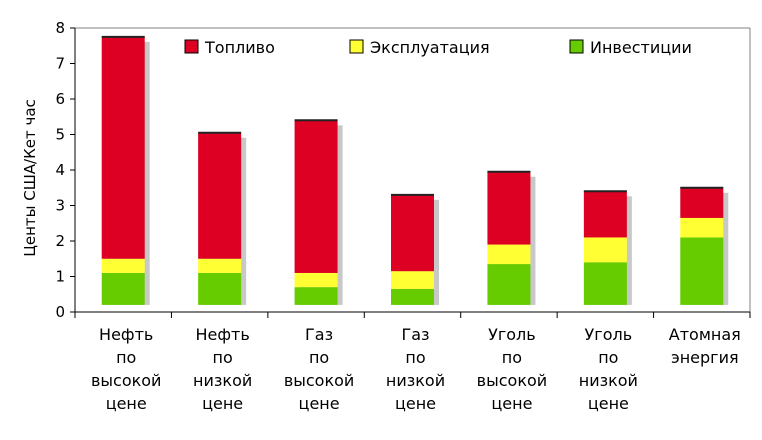 Image resolution: width=762 pixels, height=440 pixels. What do you see at coordinates (705, 334) in the screenshot?
I see `x-category-label: Атомная` at bounding box center [705, 334].